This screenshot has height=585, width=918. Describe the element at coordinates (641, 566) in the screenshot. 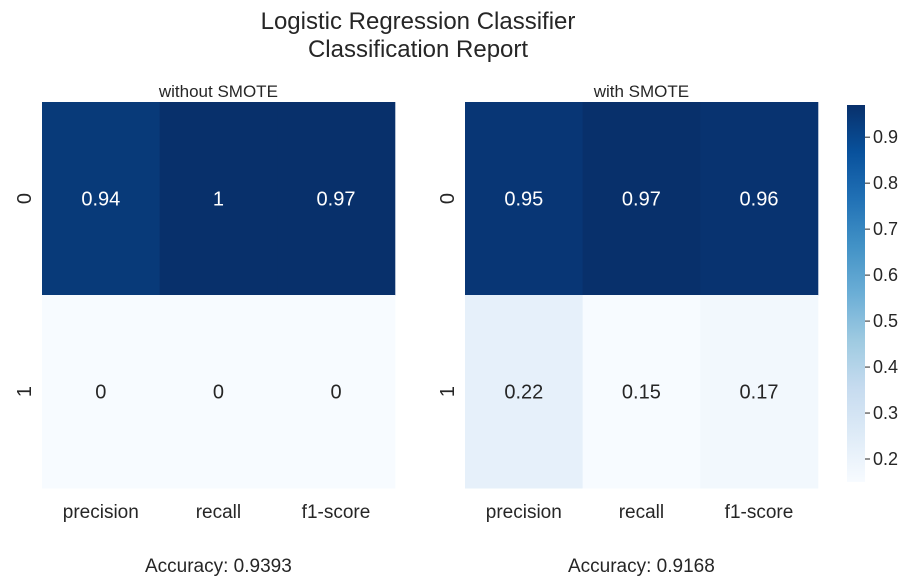

I see `accuracy-label: Accuracy: 0.9168` at that location.